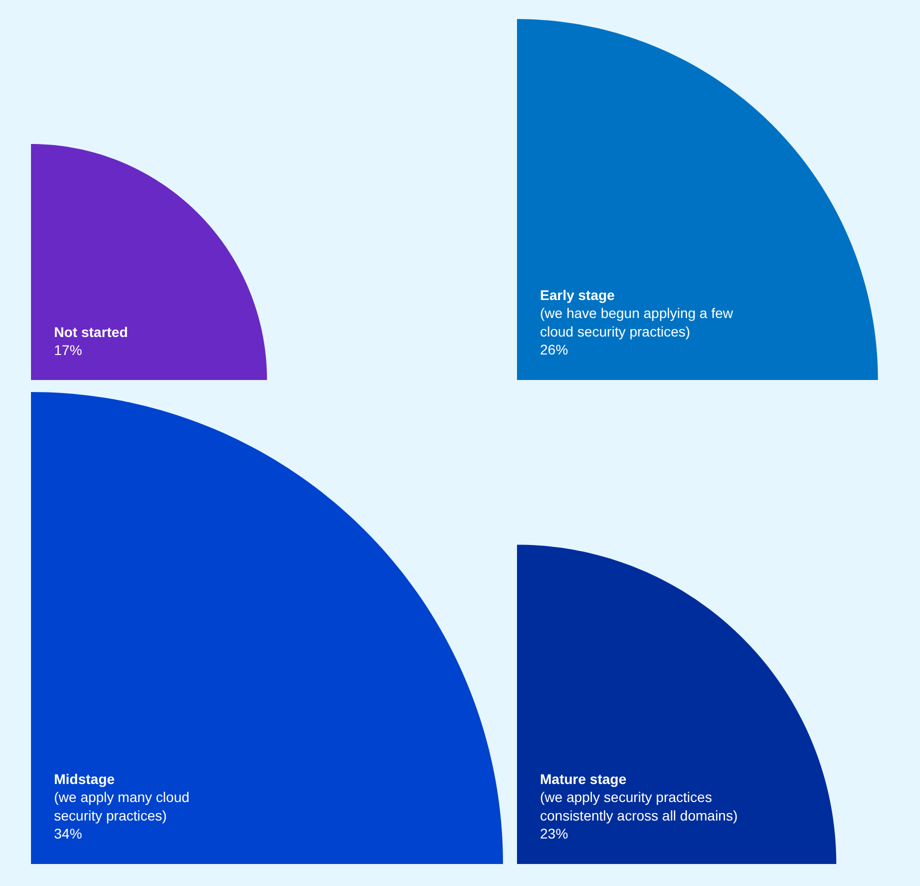  I want to click on category-label: Not started, so click(91, 332).